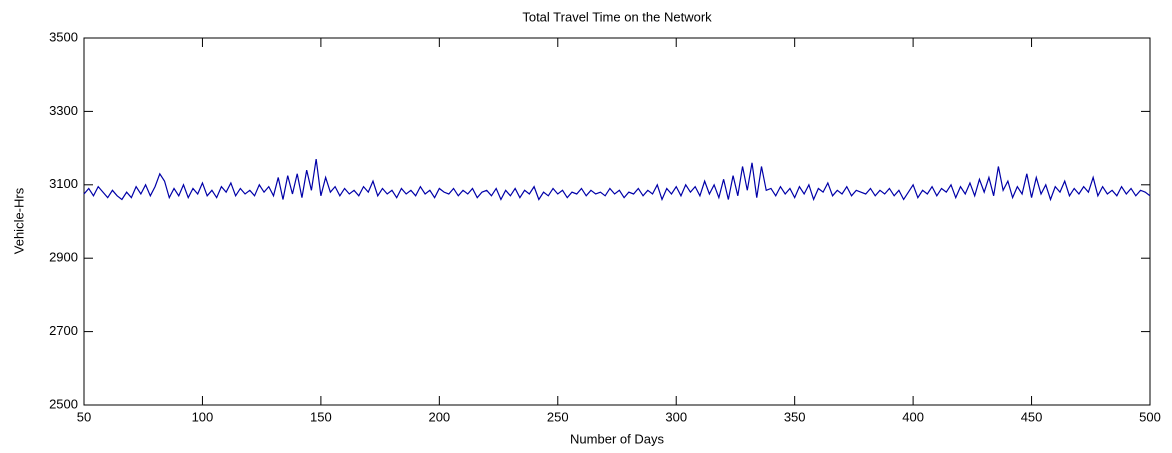 This screenshot has width=1172, height=453. I want to click on y-tick-label: 2500, so click(63, 403).